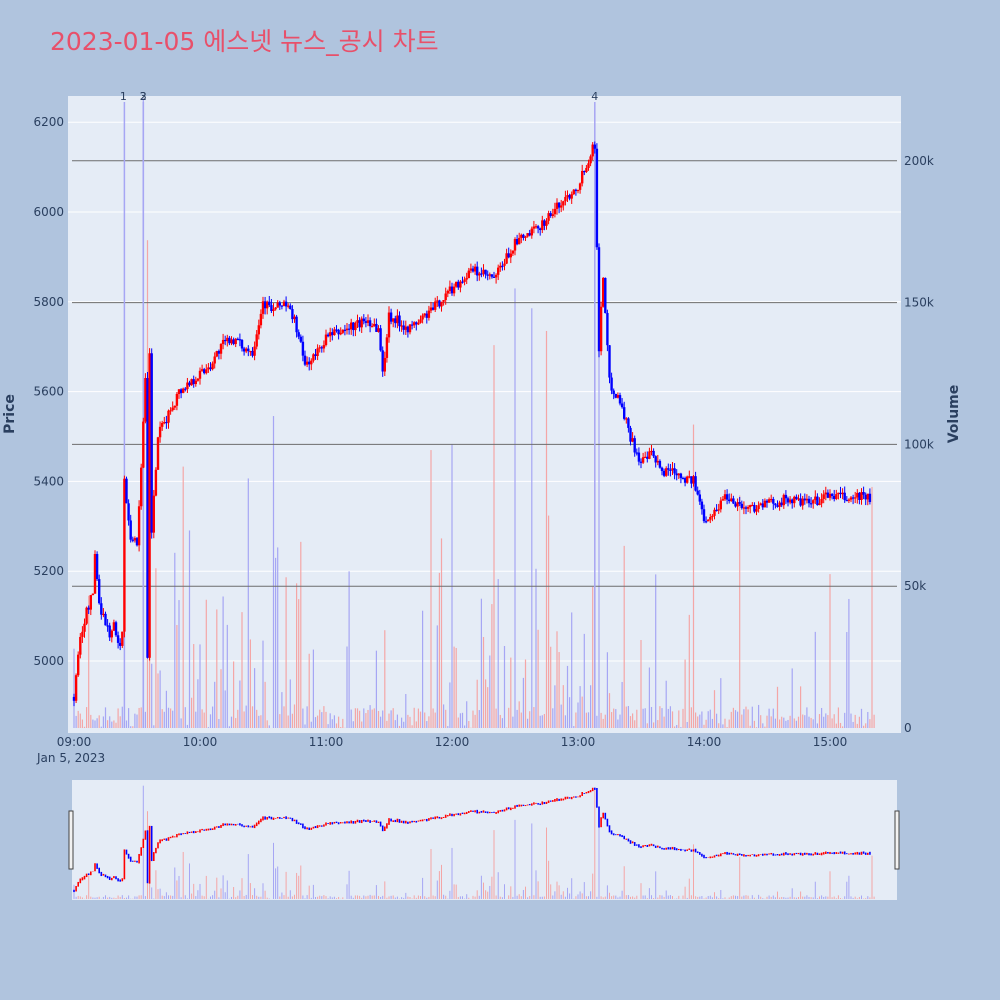 The image size is (1000, 1000). Describe the element at coordinates (484, 840) in the screenshot. I see `range-slider` at that location.